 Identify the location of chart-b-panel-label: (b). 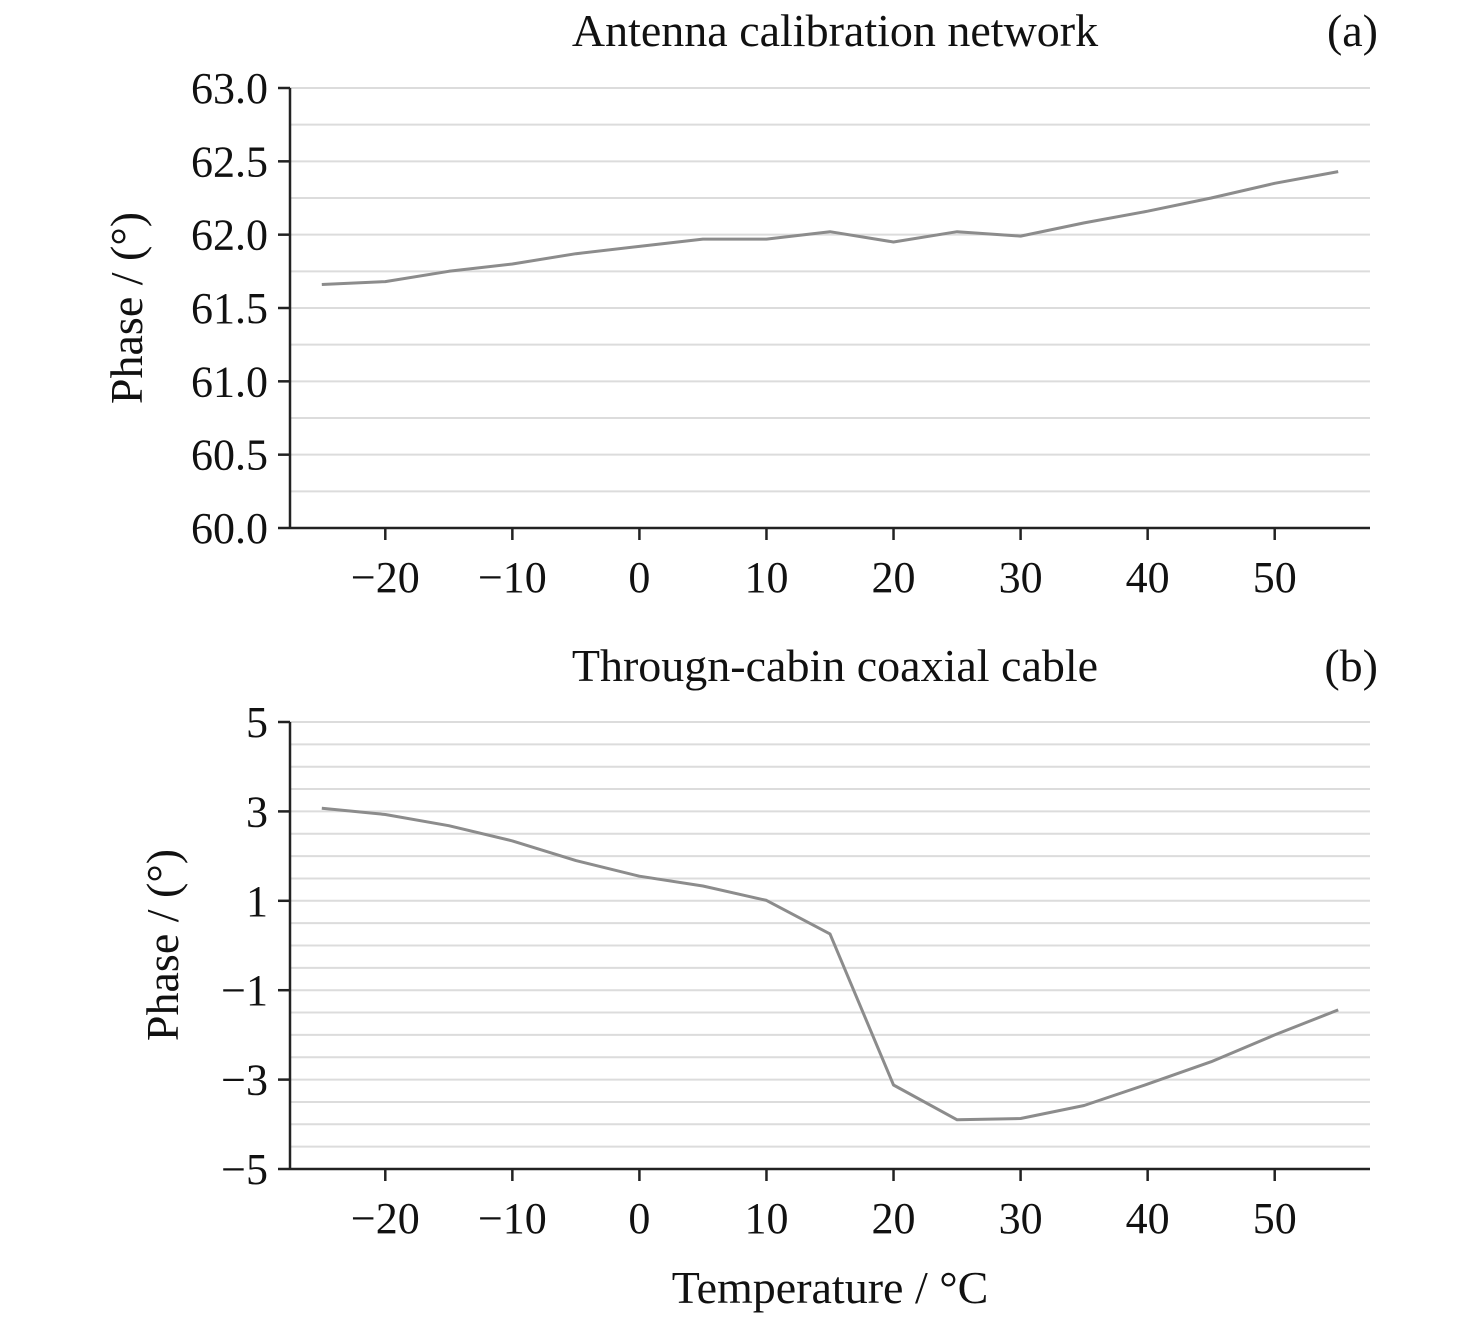
(1351, 665).